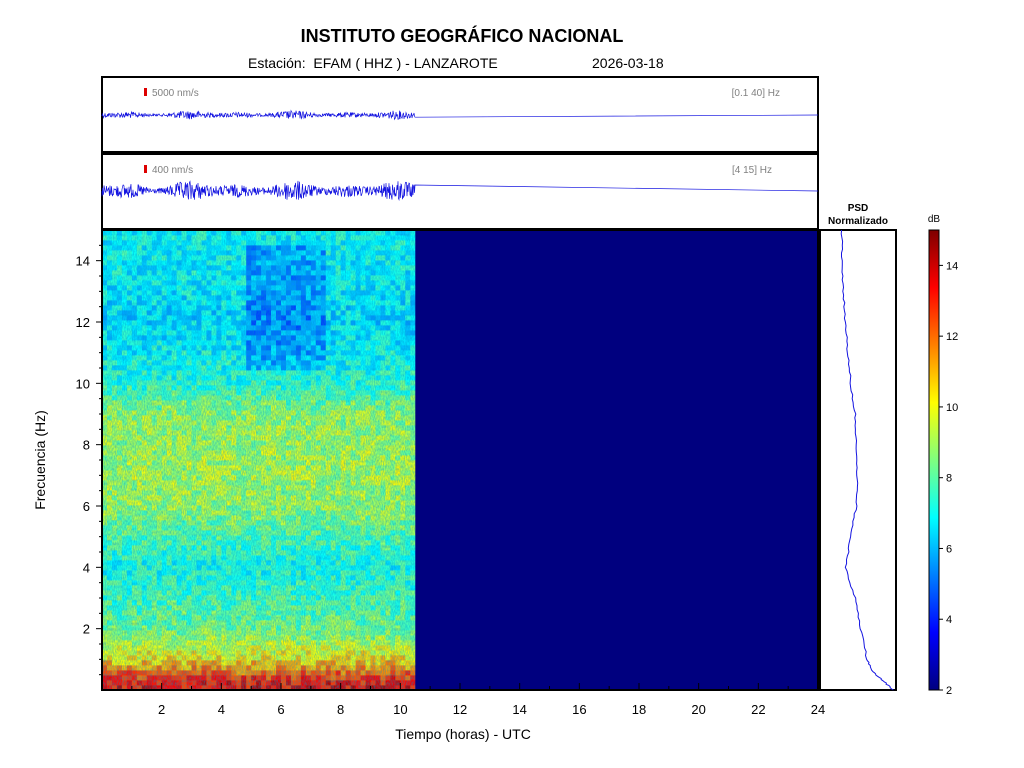  I want to click on waveform-panel-2: 400 nm/s [4 15] Hz, so click(460, 191).